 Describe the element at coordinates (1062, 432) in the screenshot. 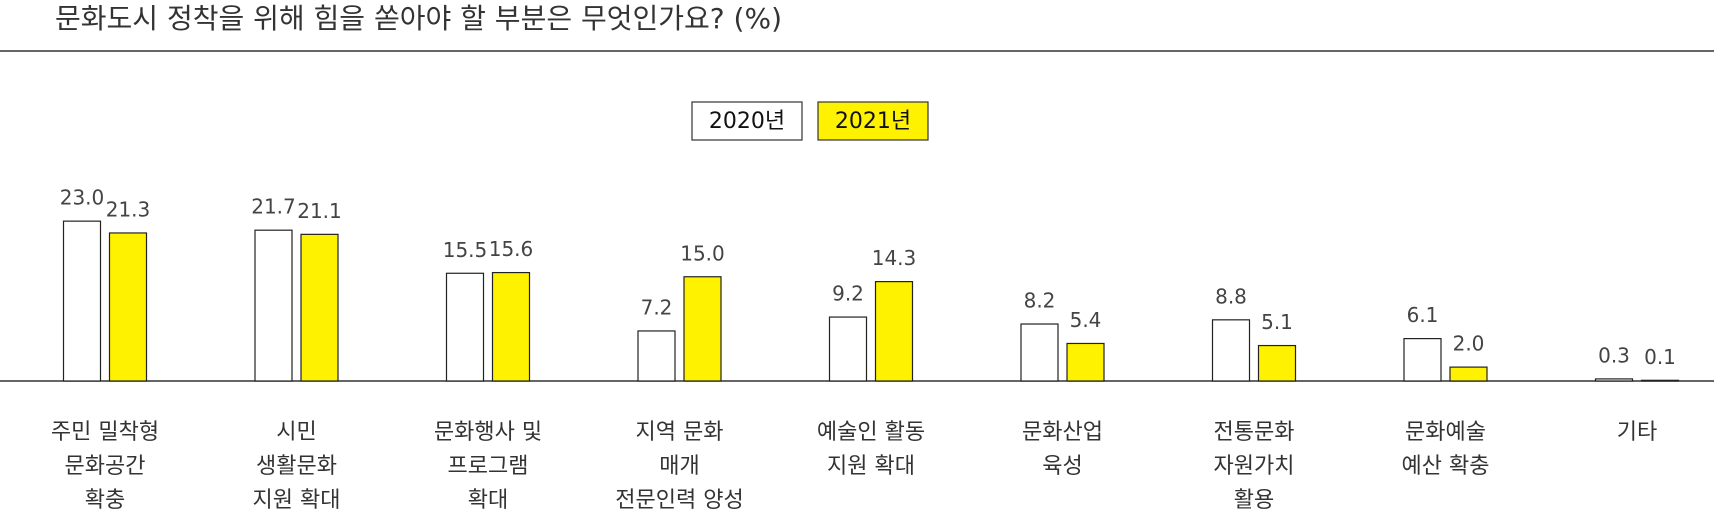

I see `x-tick-label: 문화산업` at that location.